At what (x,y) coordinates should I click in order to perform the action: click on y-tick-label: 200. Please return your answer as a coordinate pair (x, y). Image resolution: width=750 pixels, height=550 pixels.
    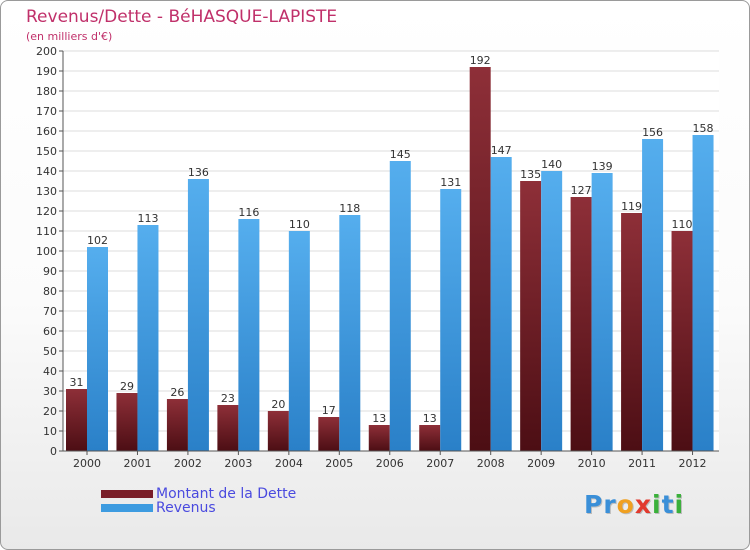
    Looking at the image, I should click on (46, 51).